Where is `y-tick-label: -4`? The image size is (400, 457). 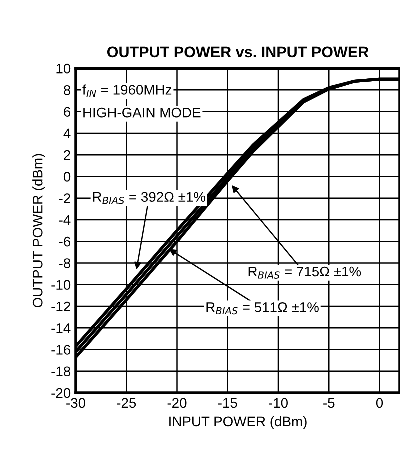 y-tick-label: -4 is located at coordinates (65, 220).